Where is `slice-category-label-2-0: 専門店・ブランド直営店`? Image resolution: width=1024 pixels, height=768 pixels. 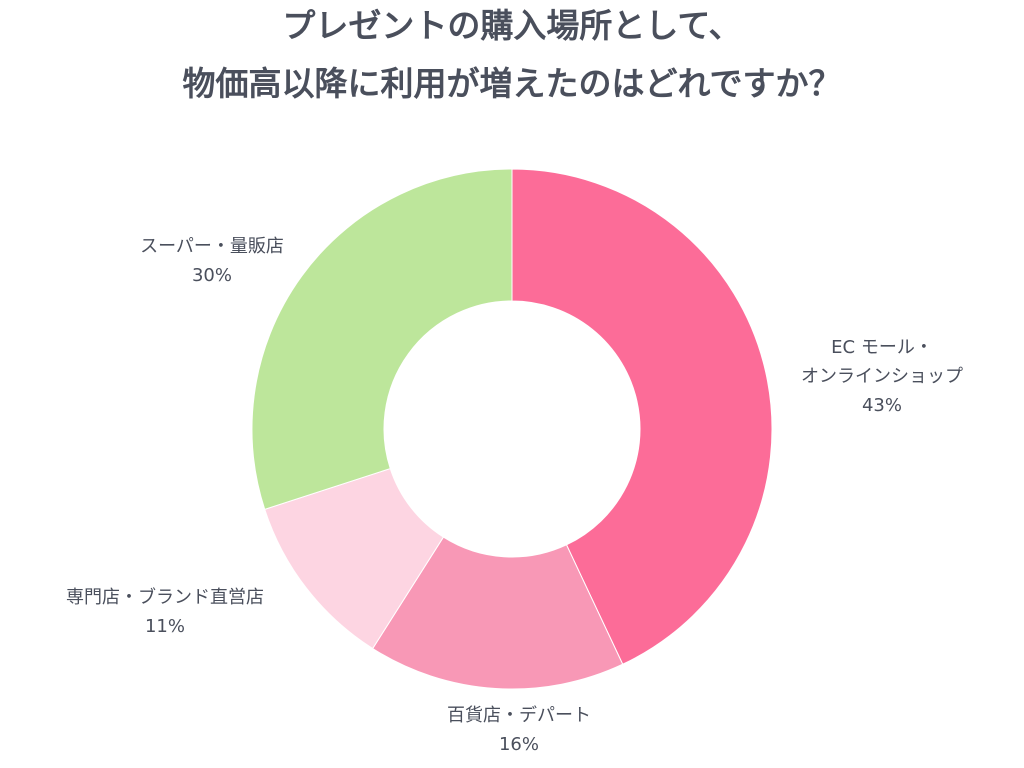 slice-category-label-2-0: 専門店・ブランド直営店 is located at coordinates (165, 597).